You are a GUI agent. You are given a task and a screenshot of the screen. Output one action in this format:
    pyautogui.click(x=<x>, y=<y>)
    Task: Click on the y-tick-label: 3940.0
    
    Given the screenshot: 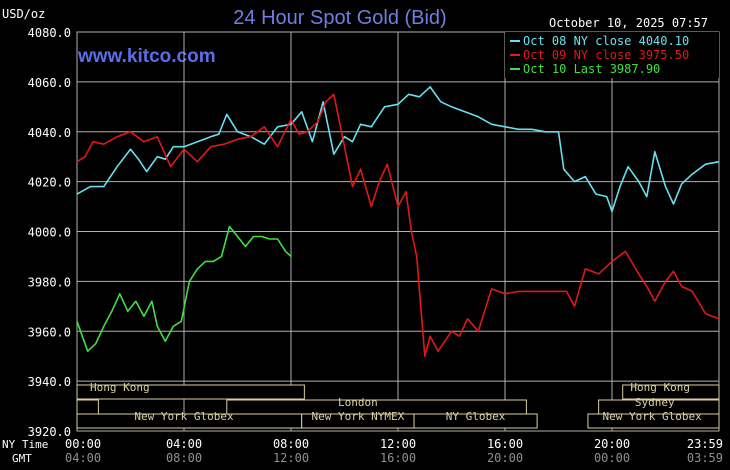 What is the action you would take?
    pyautogui.click(x=49, y=382)
    